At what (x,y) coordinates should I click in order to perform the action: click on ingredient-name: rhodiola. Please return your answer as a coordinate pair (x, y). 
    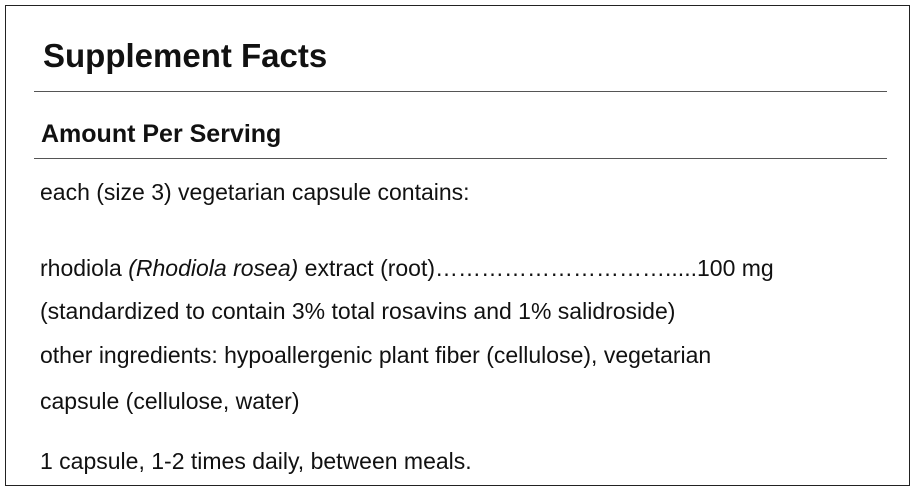
    Looking at the image, I should click on (81, 268).